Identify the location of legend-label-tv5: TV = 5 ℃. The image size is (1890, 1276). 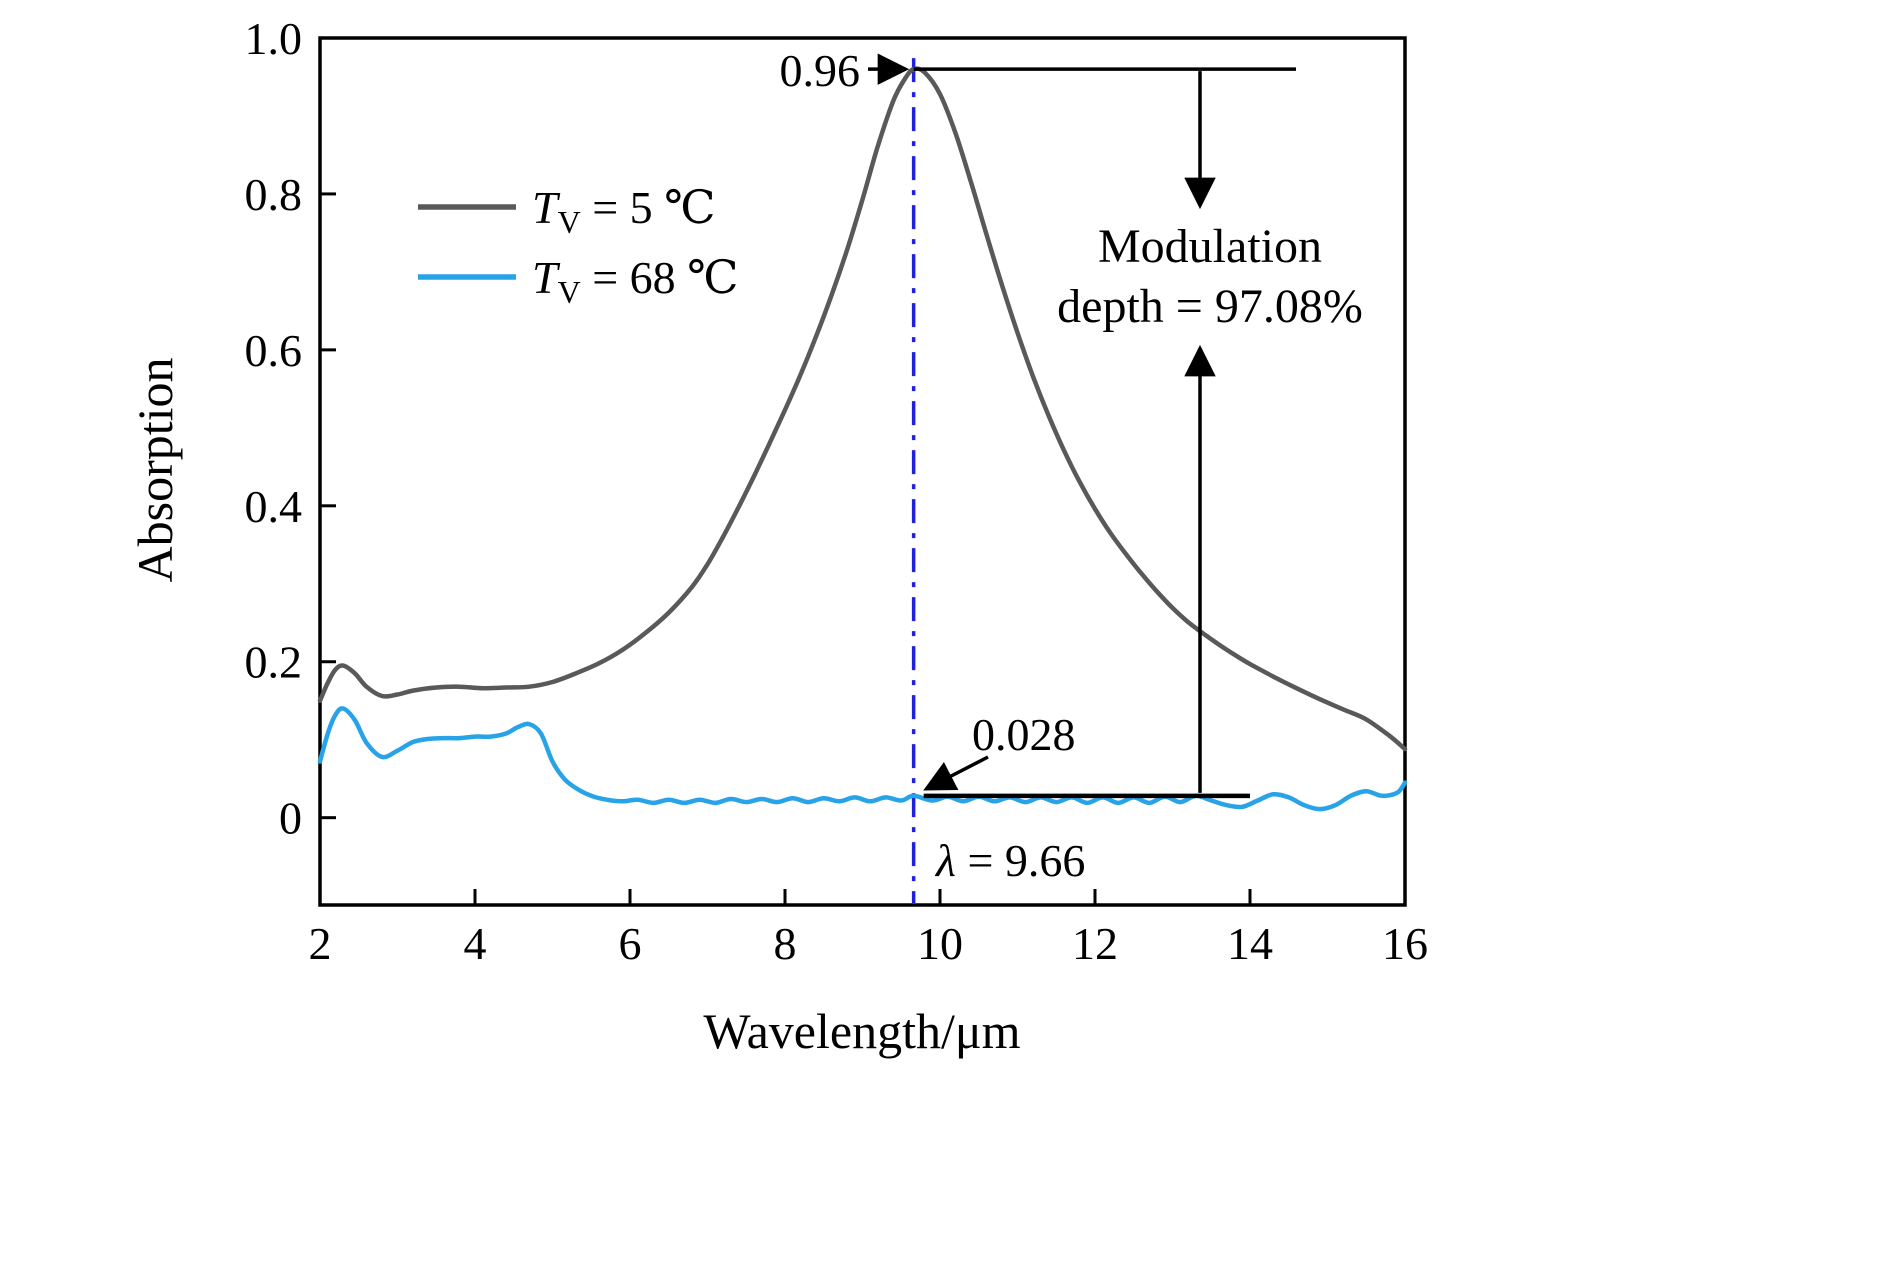
(624, 211).